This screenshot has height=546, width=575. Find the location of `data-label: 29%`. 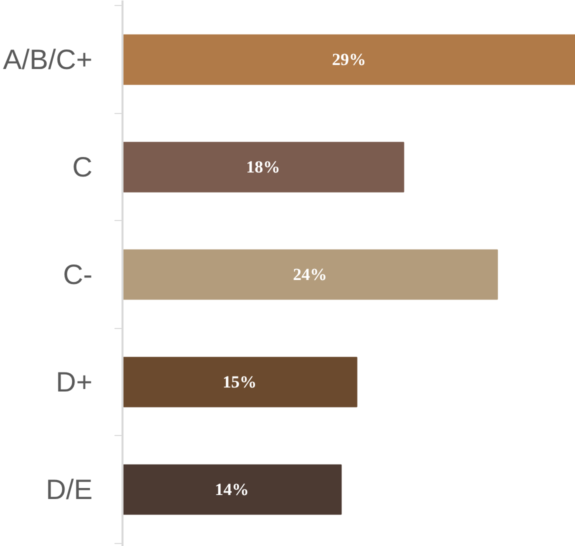

data-label: 29% is located at coordinates (349, 60).